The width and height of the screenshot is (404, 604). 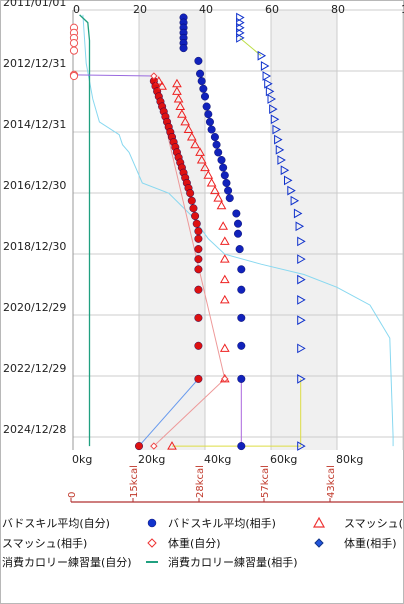 I want to click on y-tick-label: 2018/12/30, so click(x=34, y=246).